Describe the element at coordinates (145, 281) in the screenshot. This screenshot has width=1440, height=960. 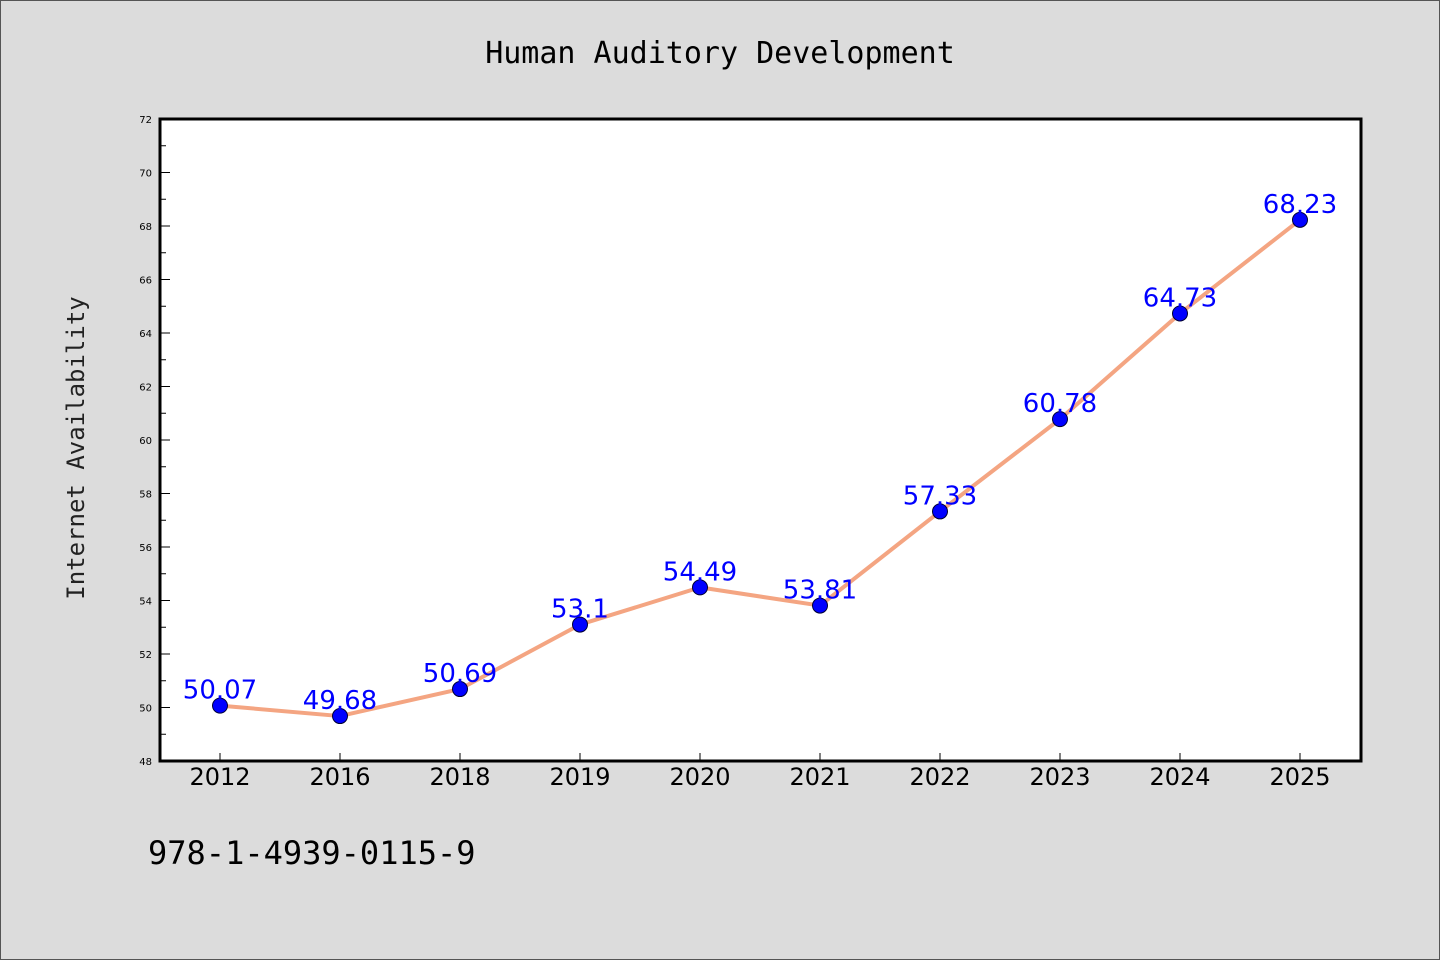
I see `y-tick-label: 66` at that location.